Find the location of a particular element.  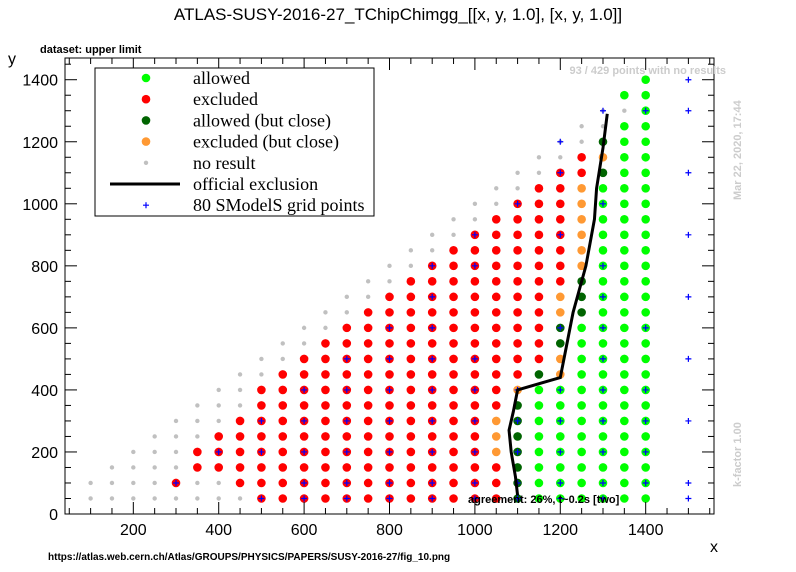

excluded-close-point is located at coordinates (560, 312).